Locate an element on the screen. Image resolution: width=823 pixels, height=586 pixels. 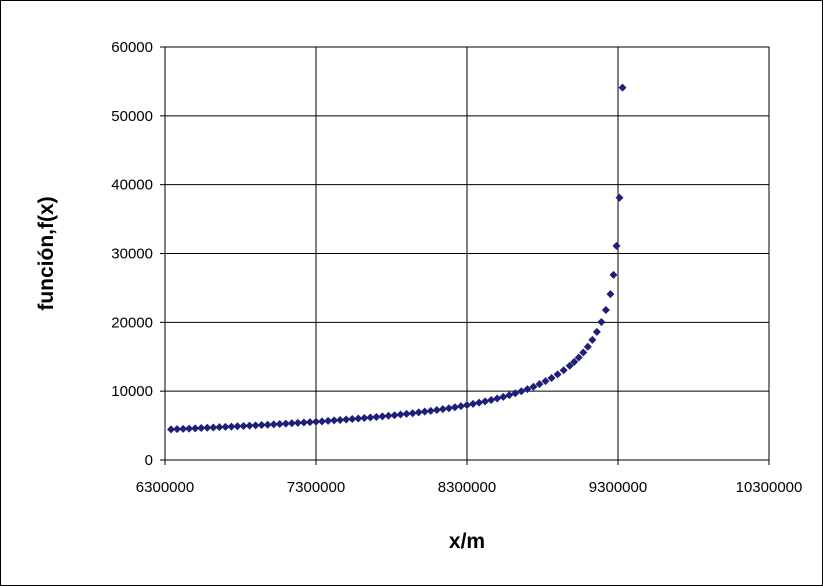
y-tick-label: 20000 is located at coordinates (132, 322).